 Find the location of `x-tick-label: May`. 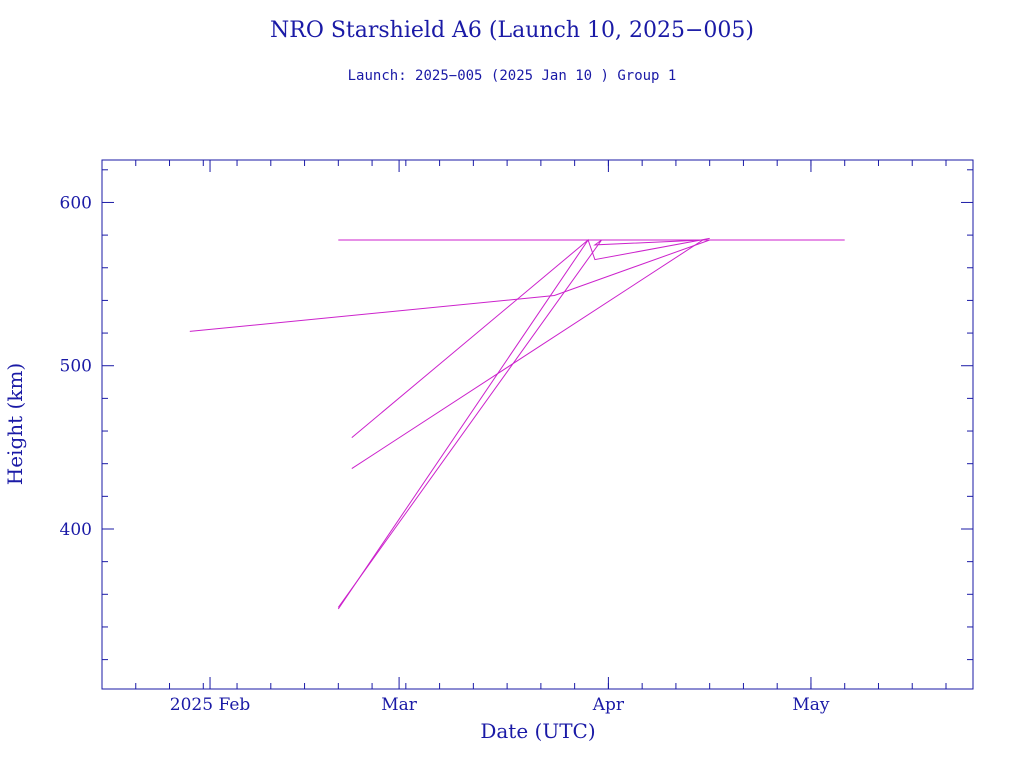

x-tick-label: May is located at coordinates (811, 705).